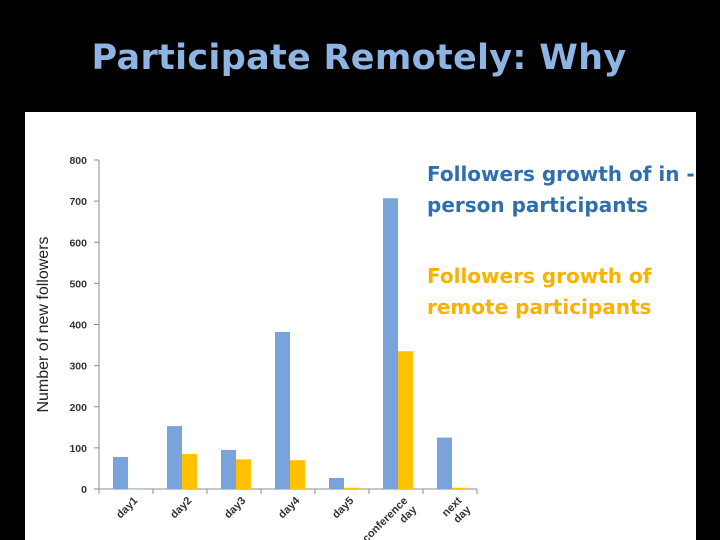 This screenshot has height=540, width=720. I want to click on y-axis: 0 100 200 300 400 500 600 700 800, so click(84, 325).